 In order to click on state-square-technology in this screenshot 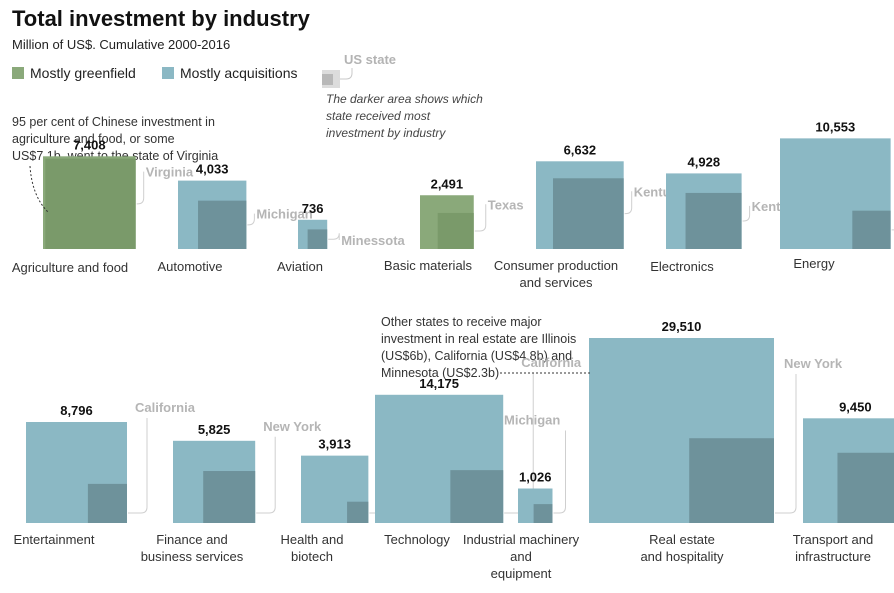, I will do `click(477, 496)`.